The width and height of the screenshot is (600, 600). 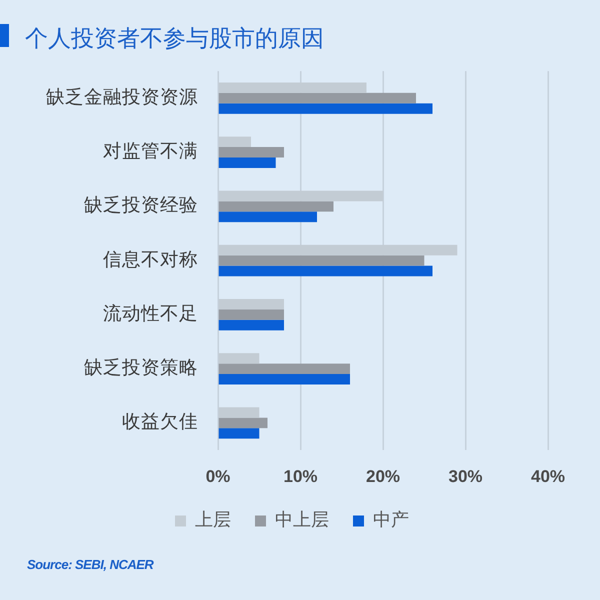 I want to click on y-tick-label: 缺乏金融投资资源, so click(x=122, y=97).